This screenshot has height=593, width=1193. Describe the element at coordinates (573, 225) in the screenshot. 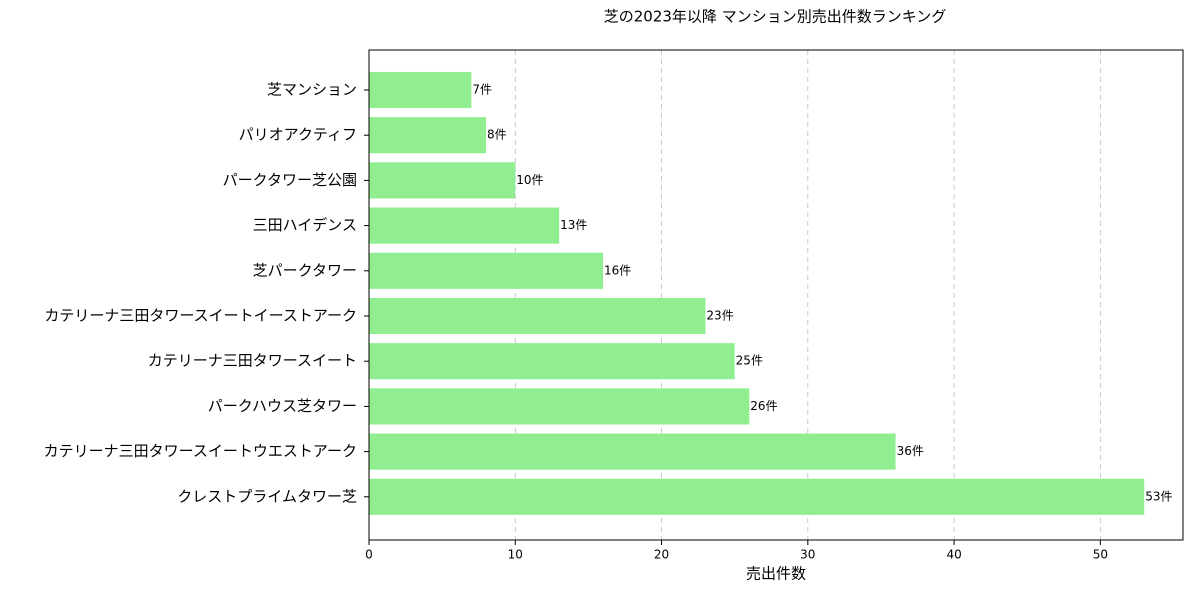

I see `value-label: 13件` at that location.